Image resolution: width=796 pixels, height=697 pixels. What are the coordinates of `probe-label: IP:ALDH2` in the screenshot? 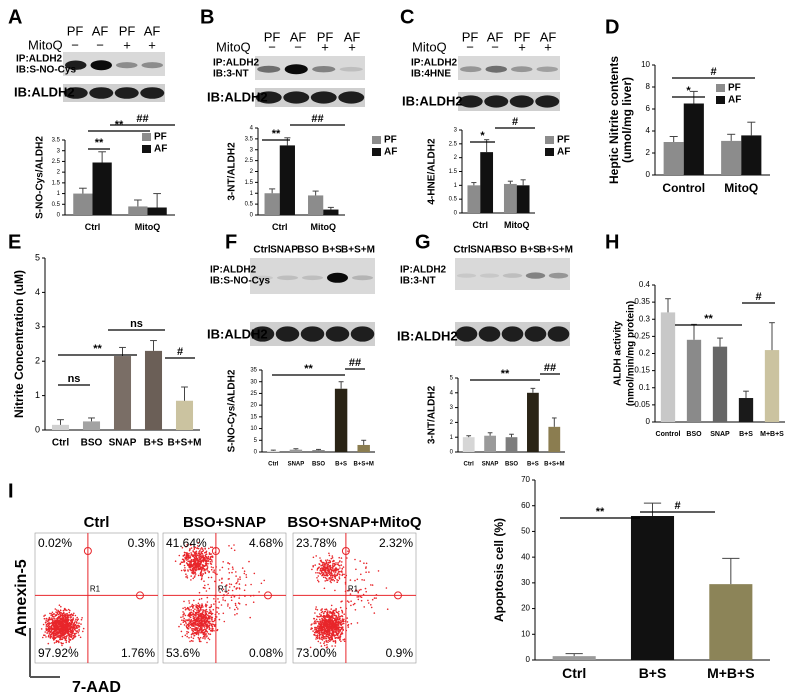 It's located at (233, 270).